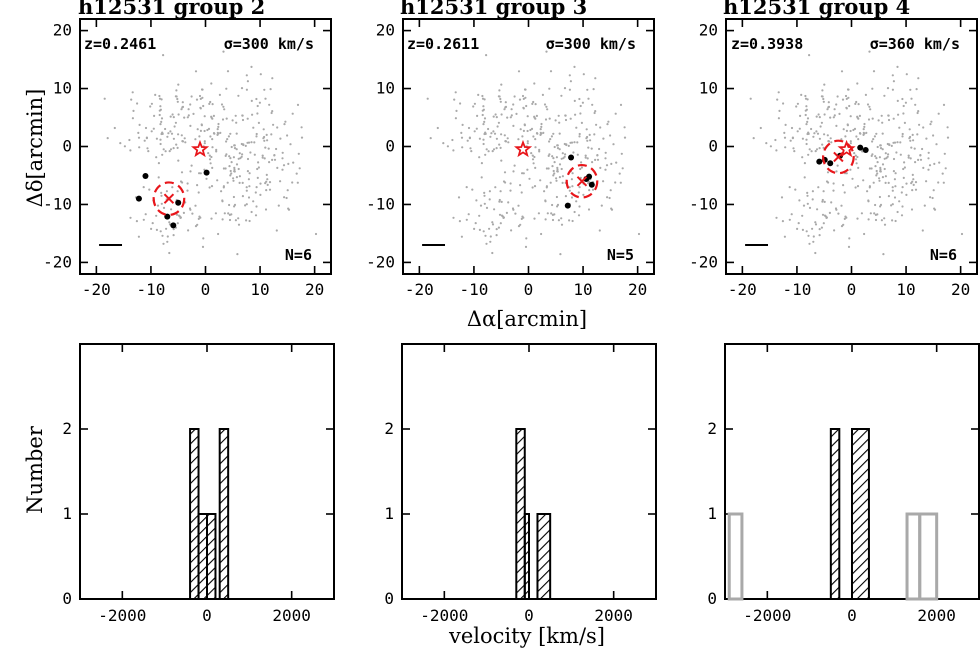 Image resolution: width=980 pixels, height=653 pixels. What do you see at coordinates (380, 203) in the screenshot?
I see `y-tick-label: -10` at bounding box center [380, 203].